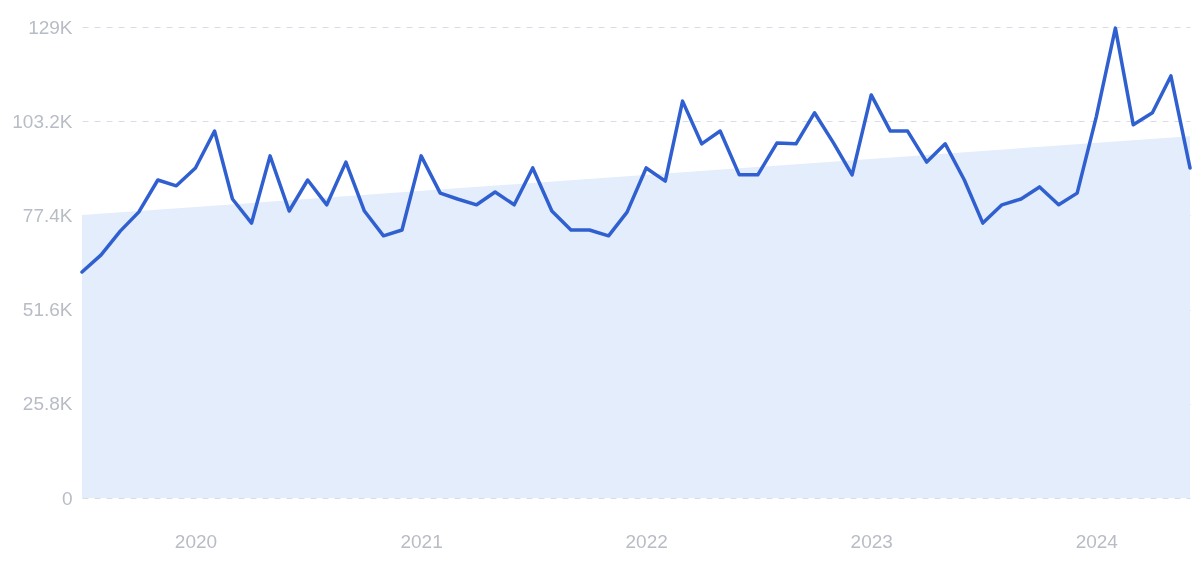 Image resolution: width=1200 pixels, height=564 pixels. What do you see at coordinates (646, 541) in the screenshot?
I see `x-tick-label: 2022` at bounding box center [646, 541].